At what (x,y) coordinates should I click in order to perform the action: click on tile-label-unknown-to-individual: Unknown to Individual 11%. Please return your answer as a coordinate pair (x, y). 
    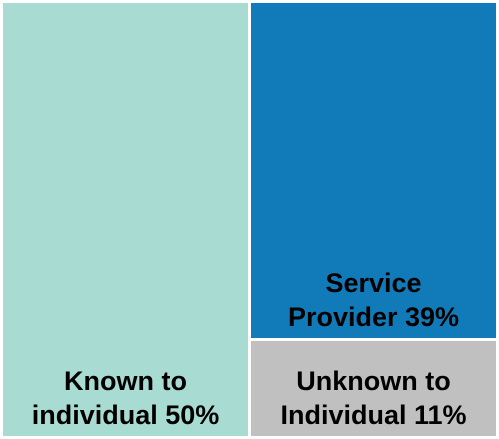
    Looking at the image, I should click on (373, 398).